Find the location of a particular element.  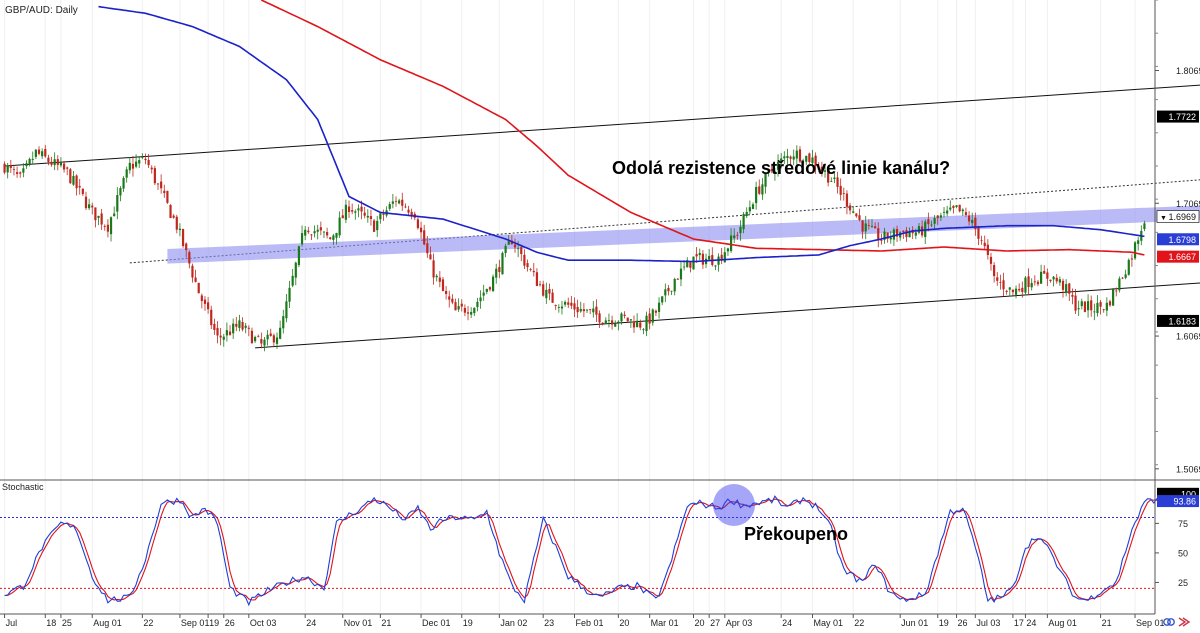

go-to-realtime-icon is located at coordinates (1184, 622).